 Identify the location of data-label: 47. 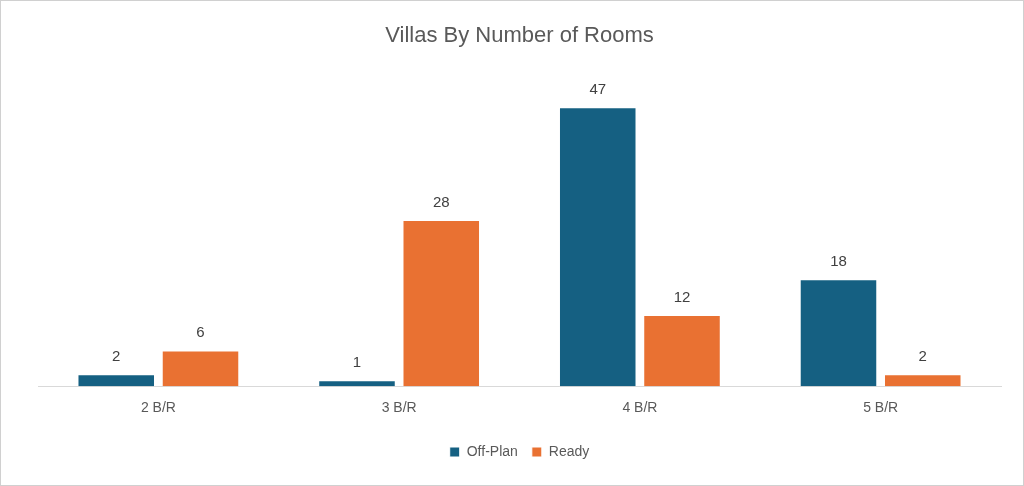
(598, 88).